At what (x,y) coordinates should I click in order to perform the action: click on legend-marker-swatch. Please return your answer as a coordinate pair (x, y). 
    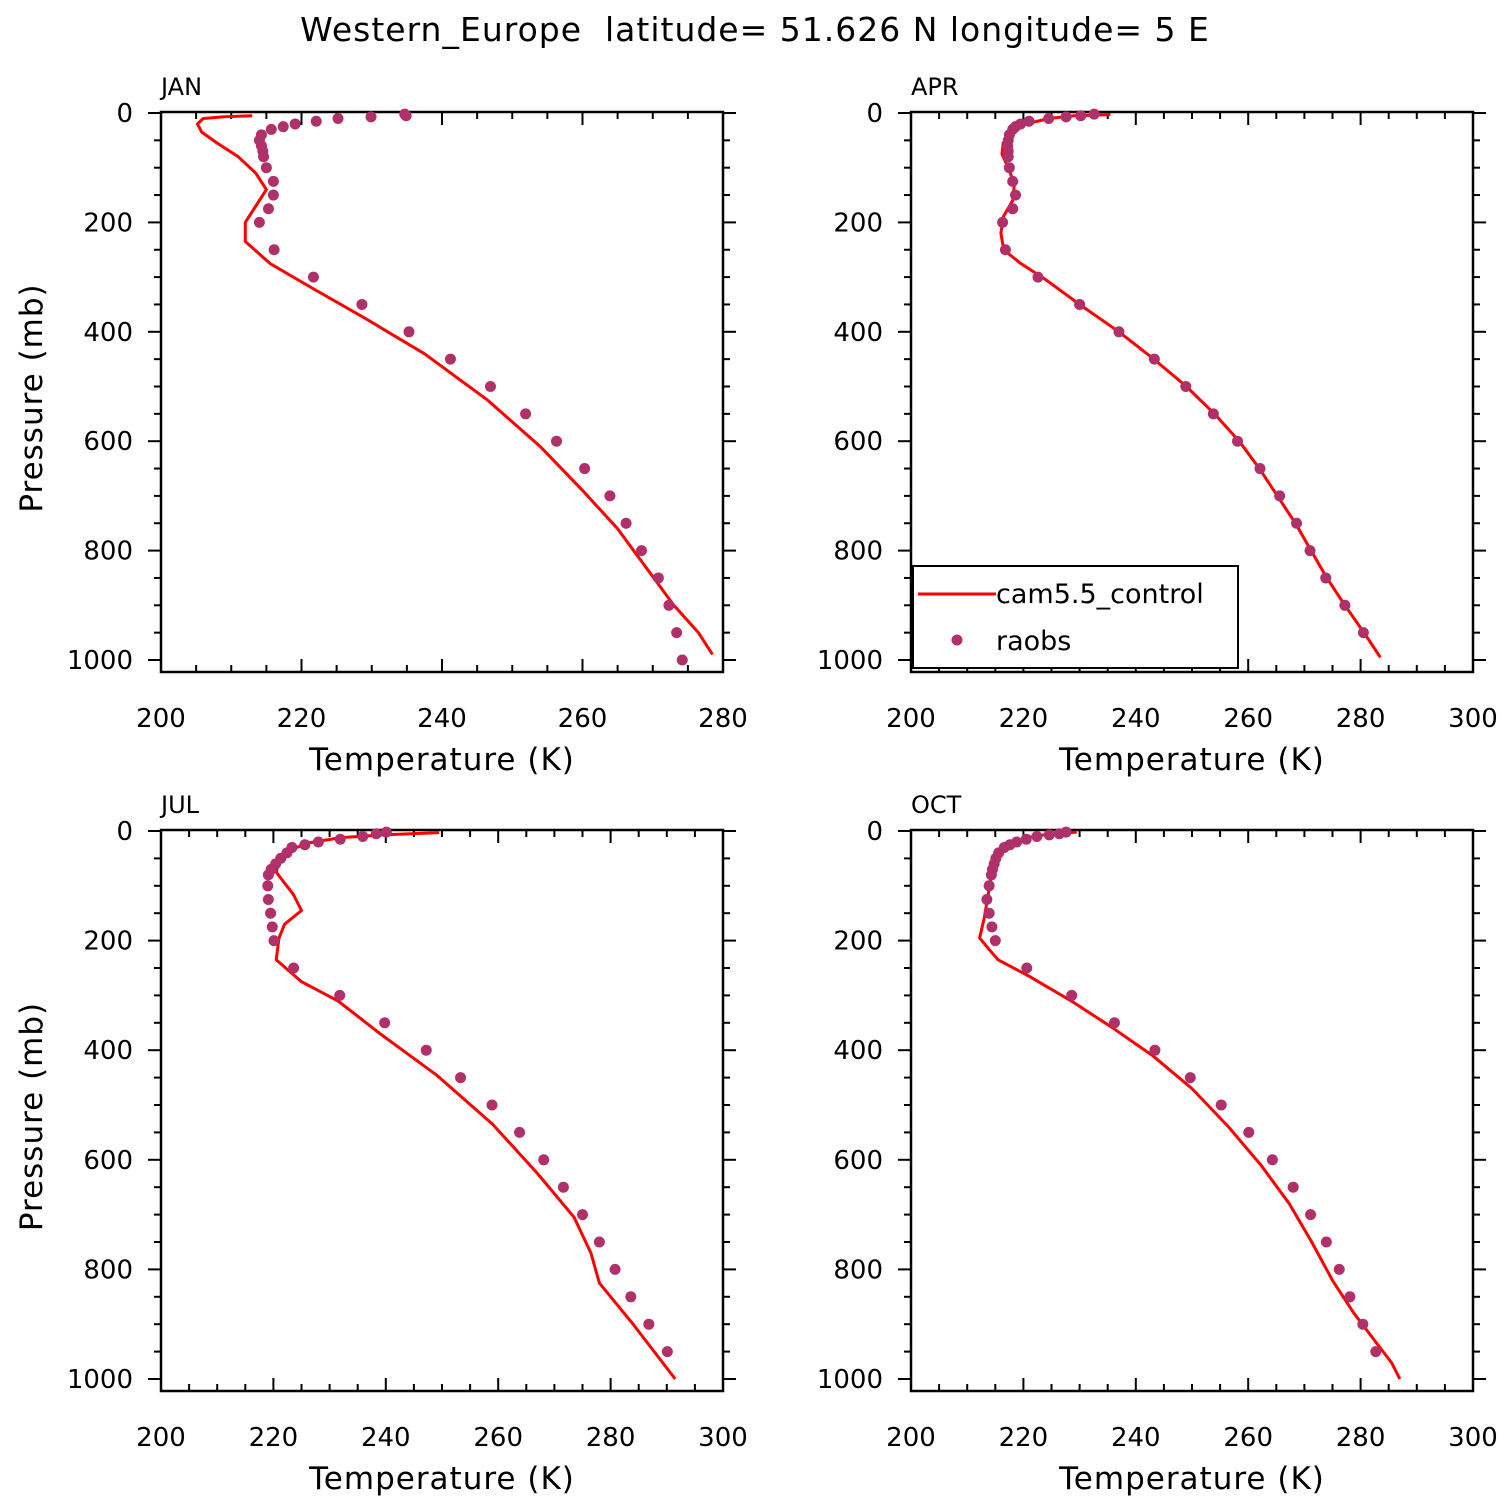
    Looking at the image, I should click on (957, 640).